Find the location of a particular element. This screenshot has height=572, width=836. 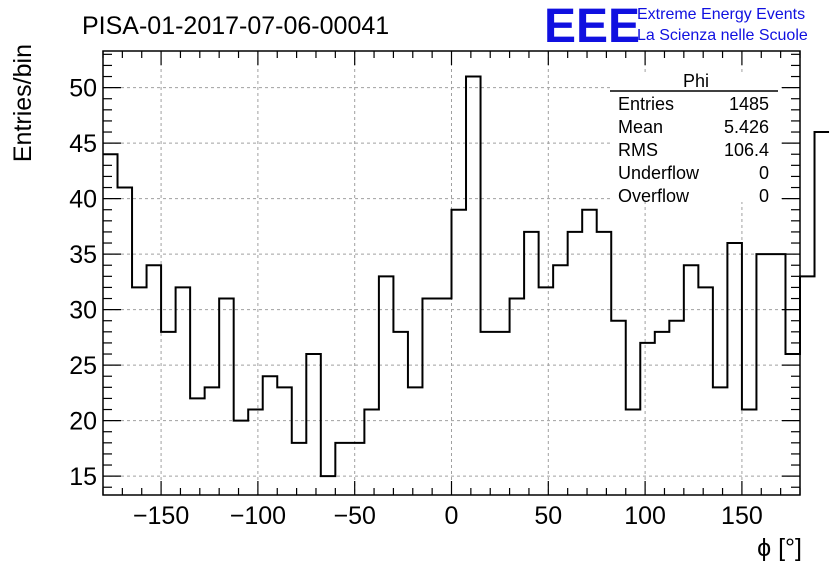

y-tick-labels: 15 20 25 30 35 40 45 50 is located at coordinates (83, 283).